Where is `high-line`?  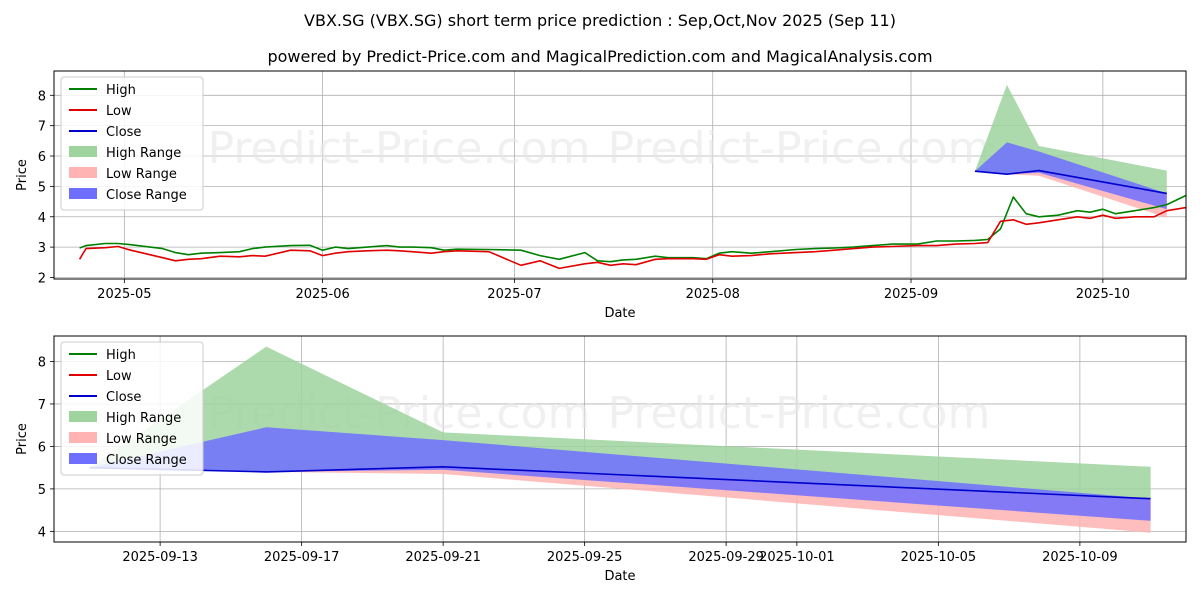
high-line is located at coordinates (632, 228).